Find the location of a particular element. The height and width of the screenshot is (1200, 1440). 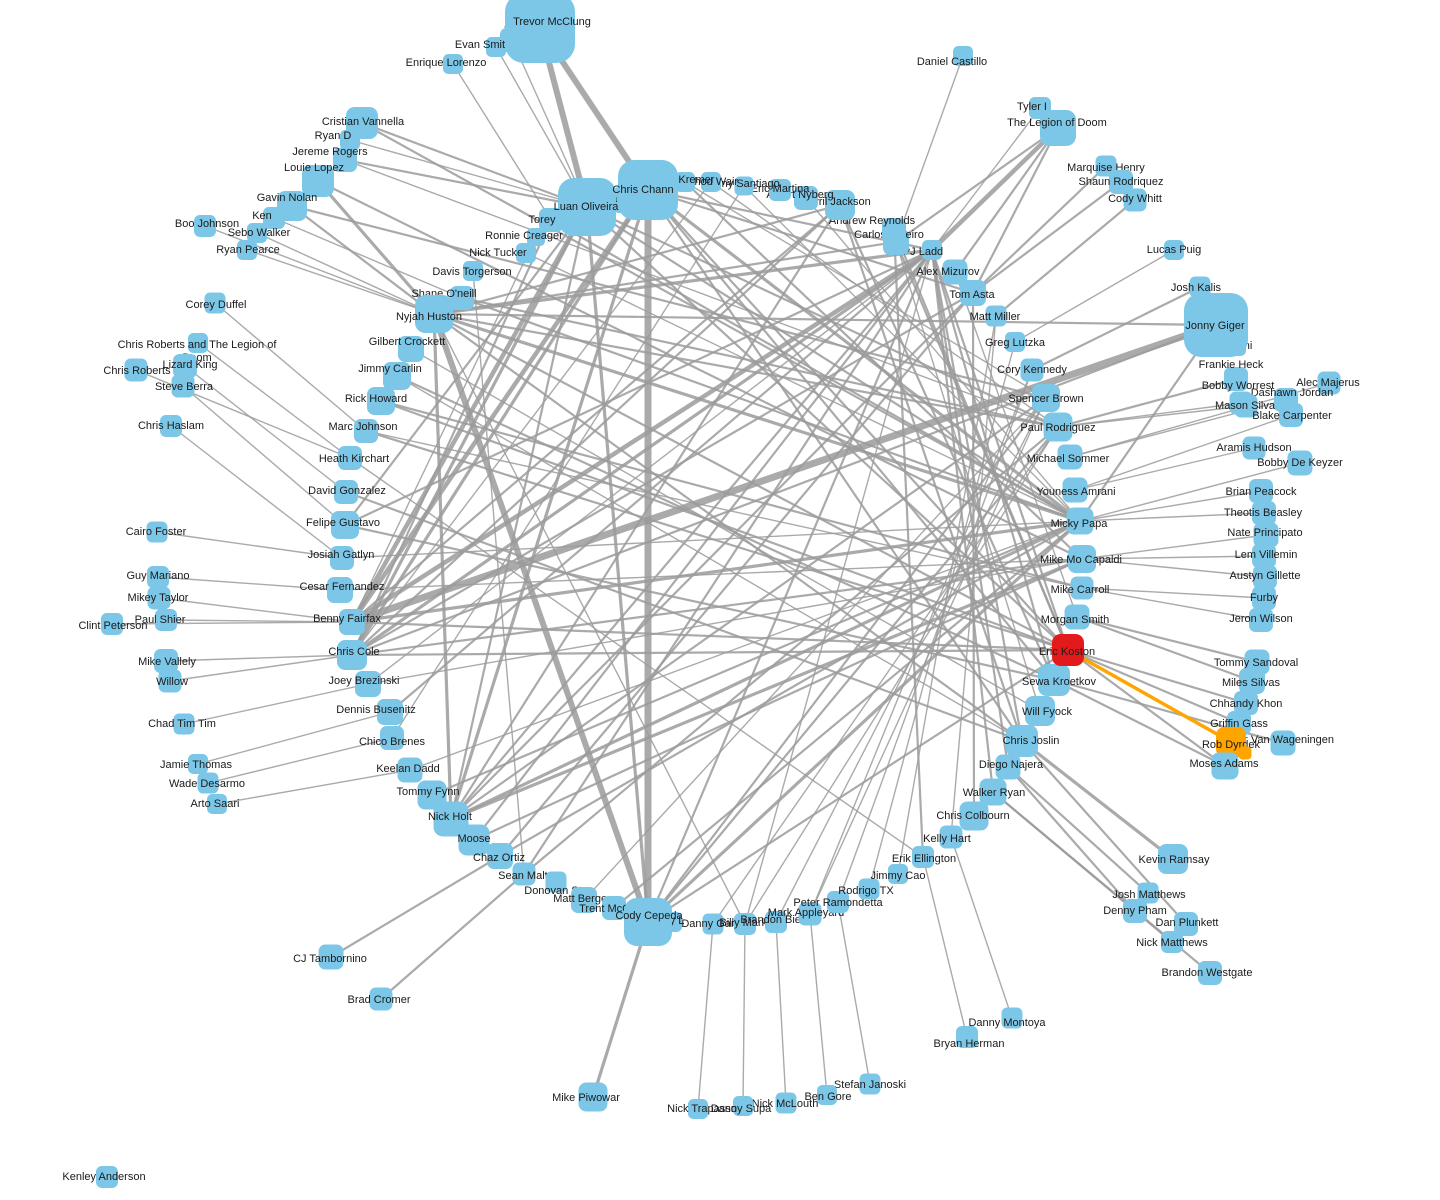

node-box-alec-majerus is located at coordinates (1329, 383).